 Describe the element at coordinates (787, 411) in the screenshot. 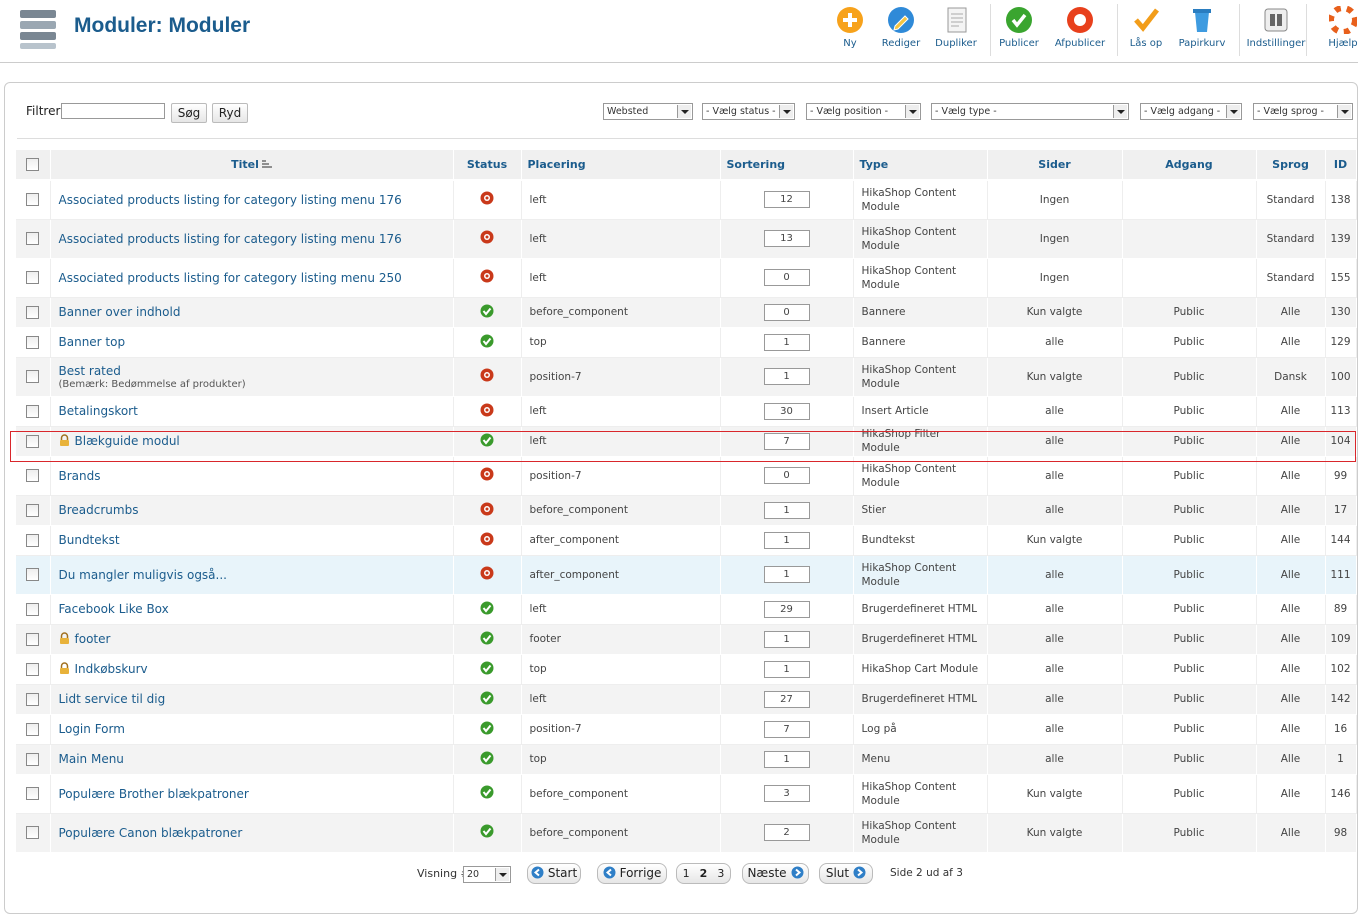

I see `order-input: 30` at that location.